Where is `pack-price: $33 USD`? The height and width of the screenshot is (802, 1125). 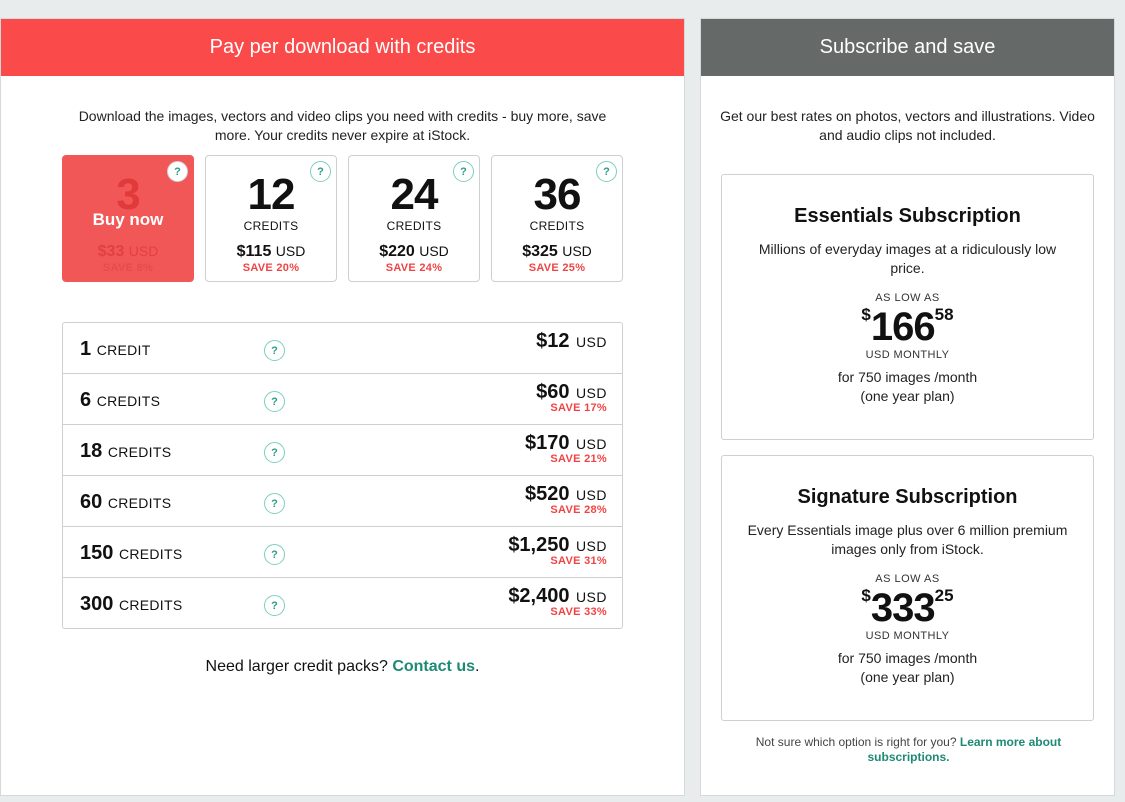
pack-price: $33 USD is located at coordinates (128, 251).